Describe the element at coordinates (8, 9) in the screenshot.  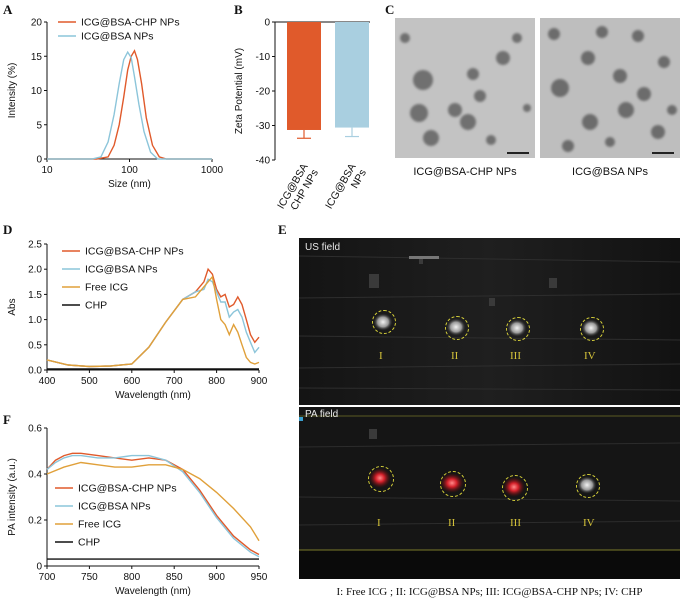
I see `panel-label-a: A` at that location.